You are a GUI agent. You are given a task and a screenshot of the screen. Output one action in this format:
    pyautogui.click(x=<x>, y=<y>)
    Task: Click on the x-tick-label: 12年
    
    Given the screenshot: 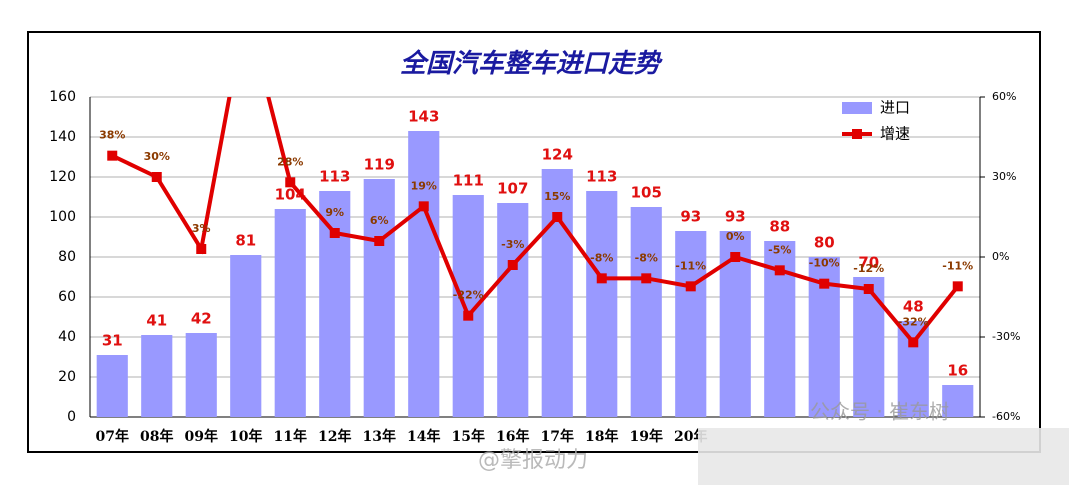 What is the action you would take?
    pyautogui.click(x=334, y=436)
    